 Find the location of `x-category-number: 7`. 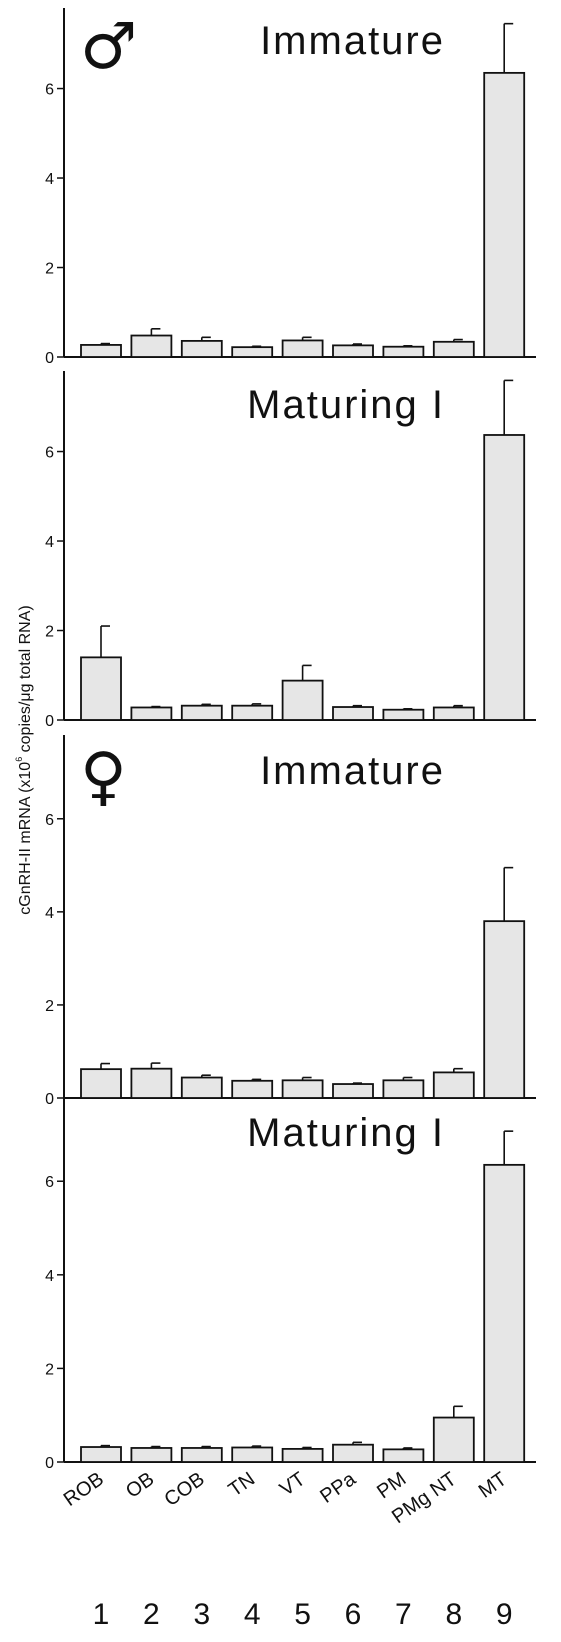

x-category-number: 7 is located at coordinates (403, 1614).